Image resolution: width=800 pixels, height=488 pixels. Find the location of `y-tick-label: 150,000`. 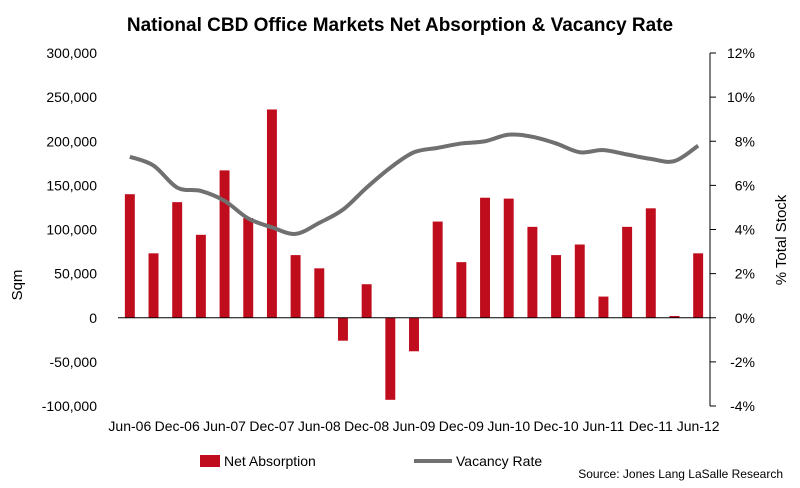

y-tick-label: 150,000 is located at coordinates (71, 185).